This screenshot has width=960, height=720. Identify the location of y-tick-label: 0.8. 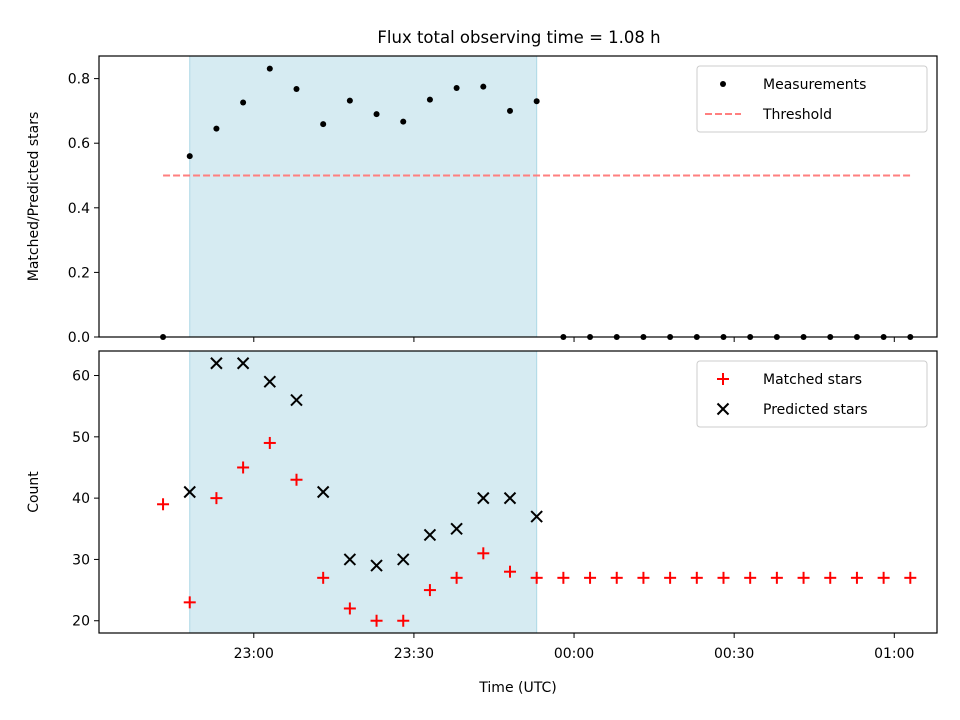
(79, 80).